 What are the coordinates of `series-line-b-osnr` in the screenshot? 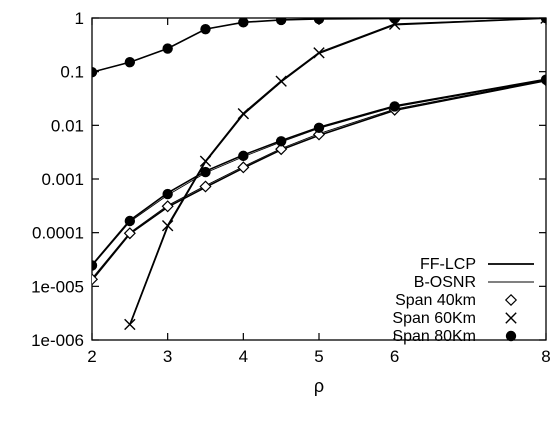 It's located at (319, 45).